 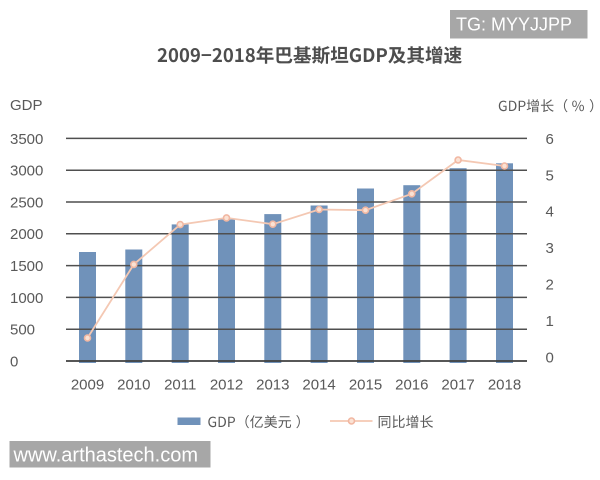 What do you see at coordinates (26, 298) in the screenshot?
I see `svg-text: 1000` at bounding box center [26, 298].